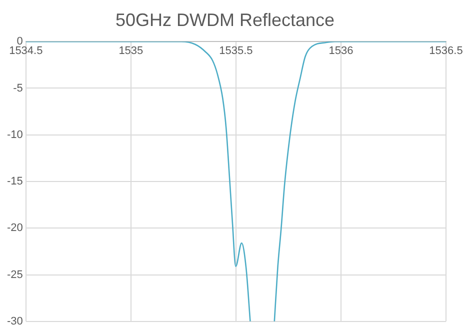 This screenshot has width=476, height=331. I want to click on x-tick-label: 1536, so click(341, 51).